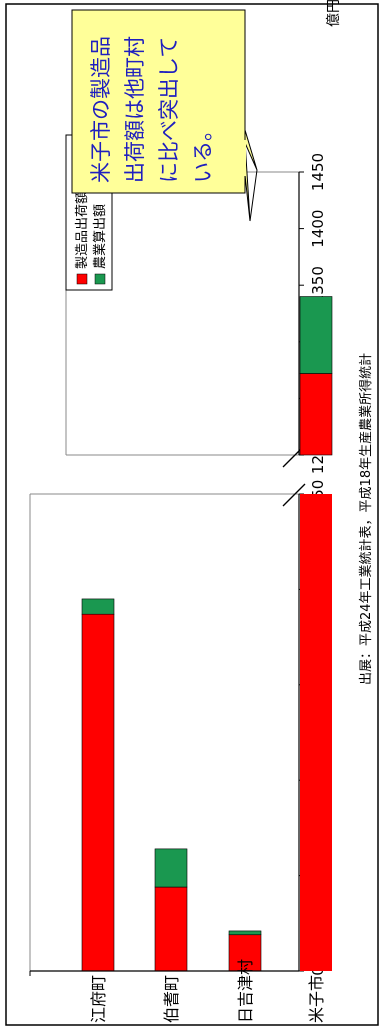 The height and width of the screenshot is (1035, 385). I want to click on category-label-0: 江府町, so click(98, 999).